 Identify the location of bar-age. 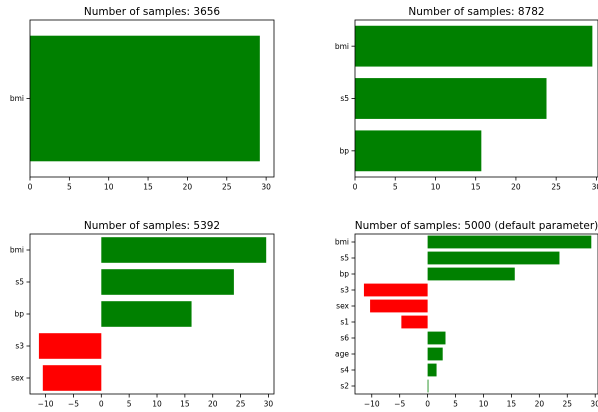
(435, 354).